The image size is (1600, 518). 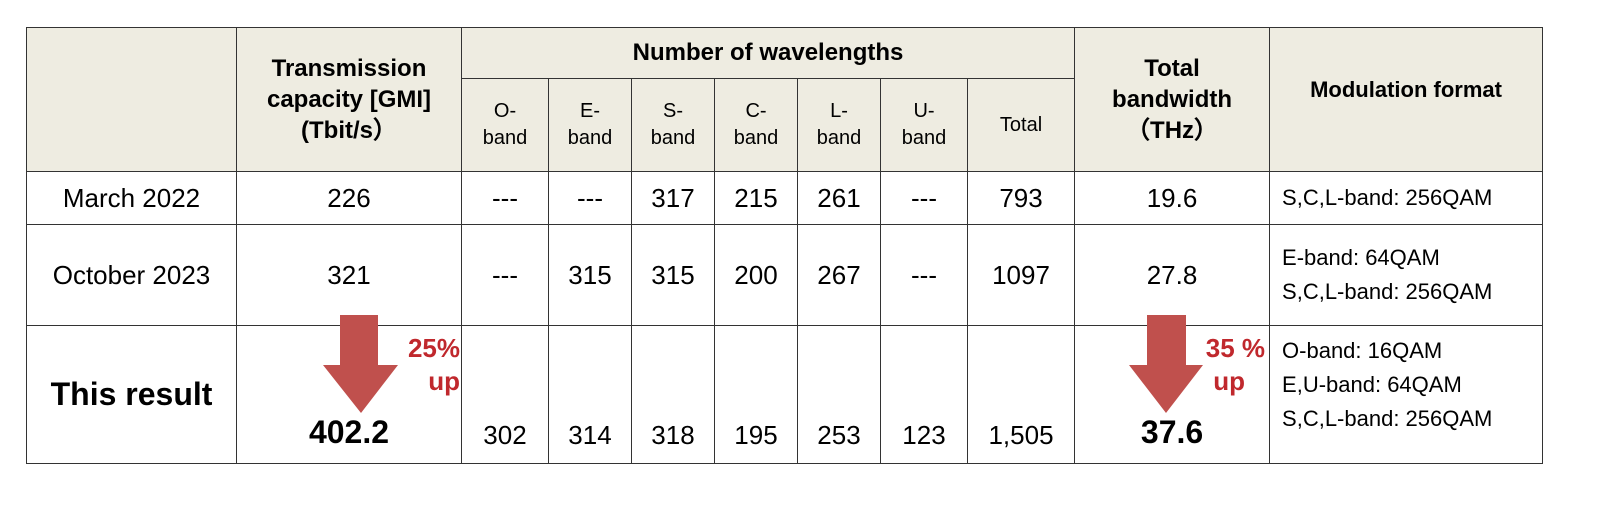 I want to click on row-label: March 2022, so click(x=131, y=198).